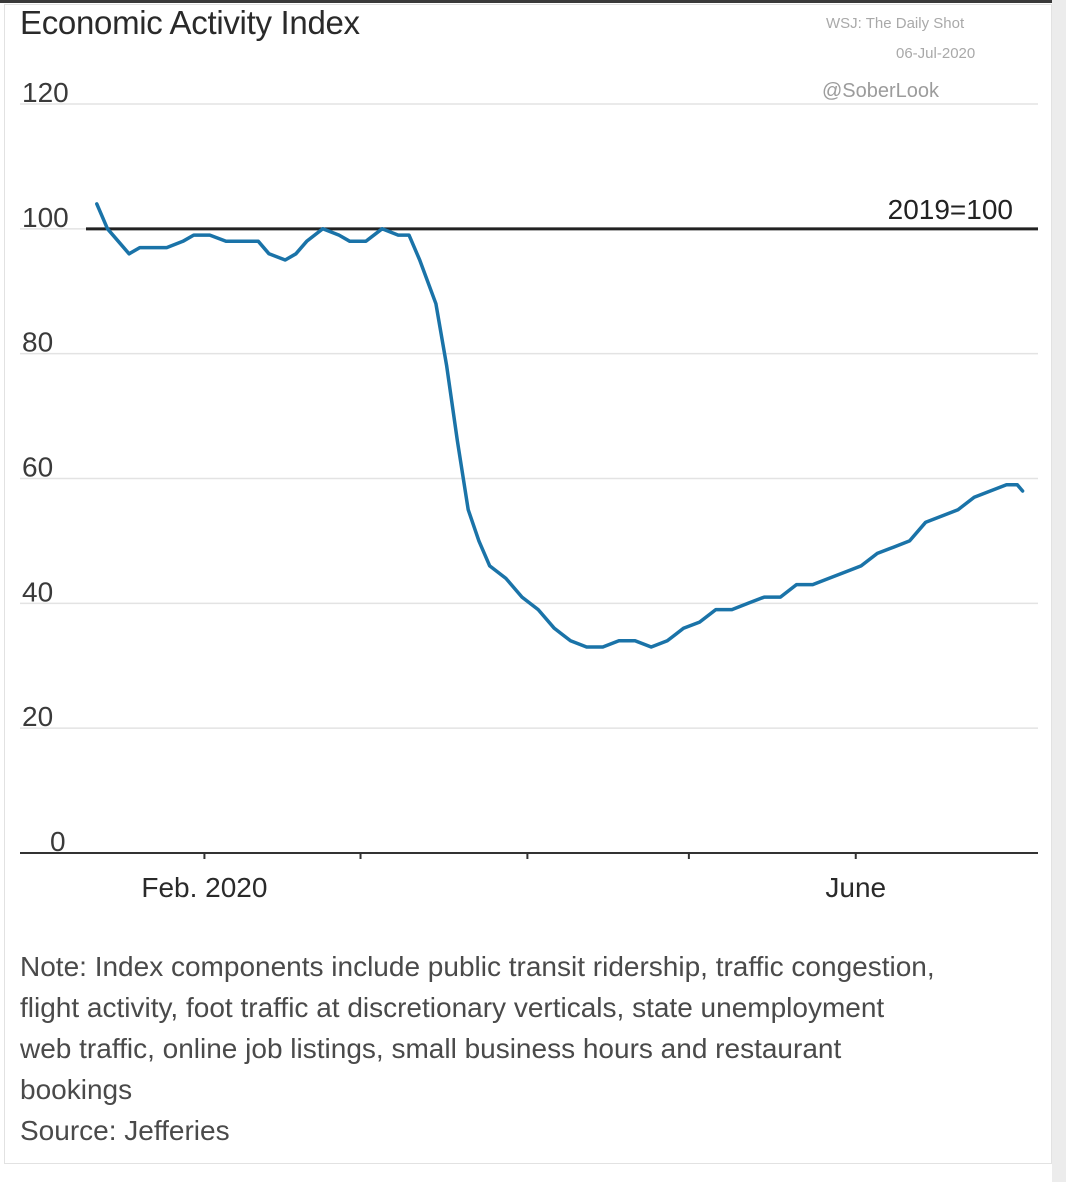 The width and height of the screenshot is (1066, 1182). What do you see at coordinates (125, 1130) in the screenshot?
I see `source-line: Source: Jefferies` at bounding box center [125, 1130].